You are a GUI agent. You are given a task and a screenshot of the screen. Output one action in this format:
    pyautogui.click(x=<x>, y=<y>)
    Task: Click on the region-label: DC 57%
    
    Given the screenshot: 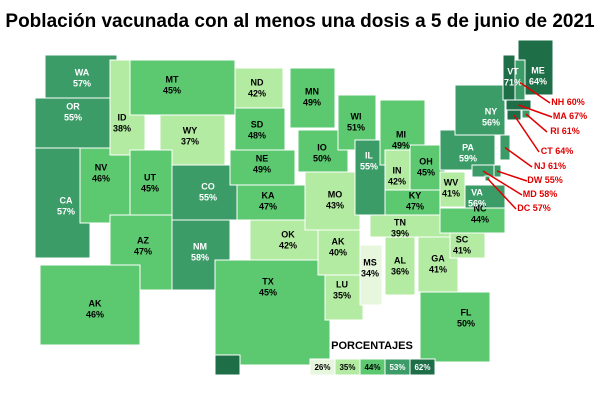 What is the action you would take?
    pyautogui.click(x=534, y=208)
    